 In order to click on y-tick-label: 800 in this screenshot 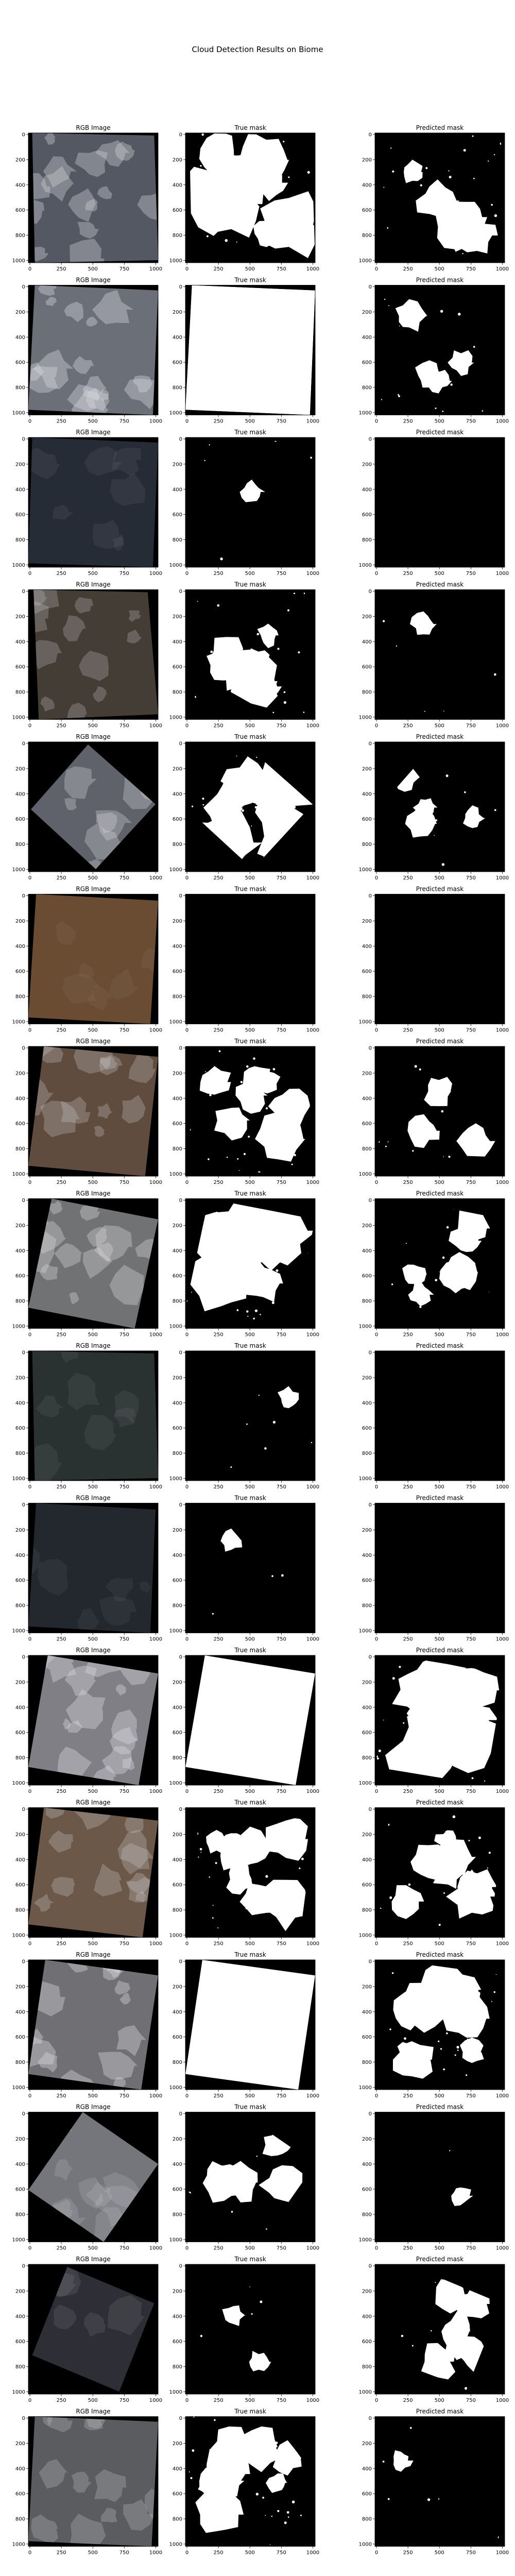, I will do `click(177, 540)`.